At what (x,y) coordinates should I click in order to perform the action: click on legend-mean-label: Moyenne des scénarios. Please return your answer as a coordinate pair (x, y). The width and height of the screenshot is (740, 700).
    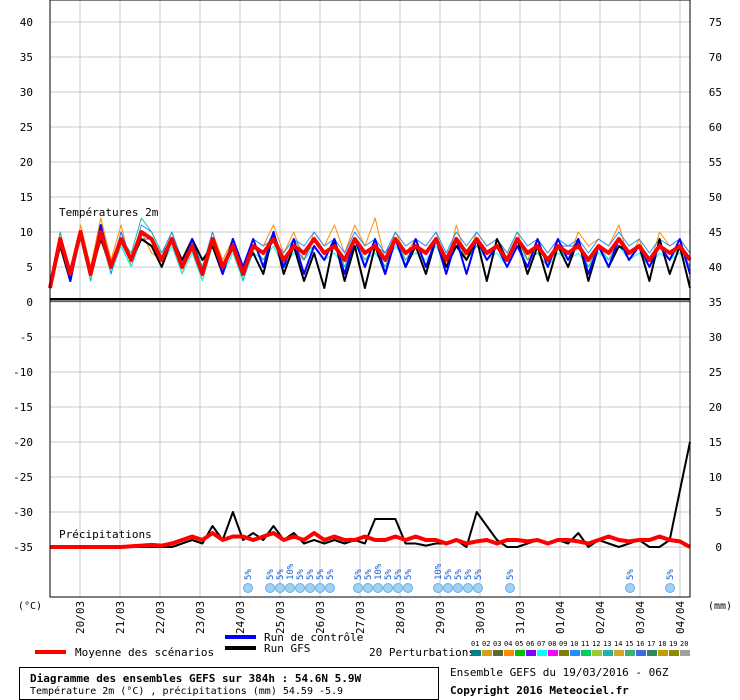
    Looking at the image, I should click on (144, 652).